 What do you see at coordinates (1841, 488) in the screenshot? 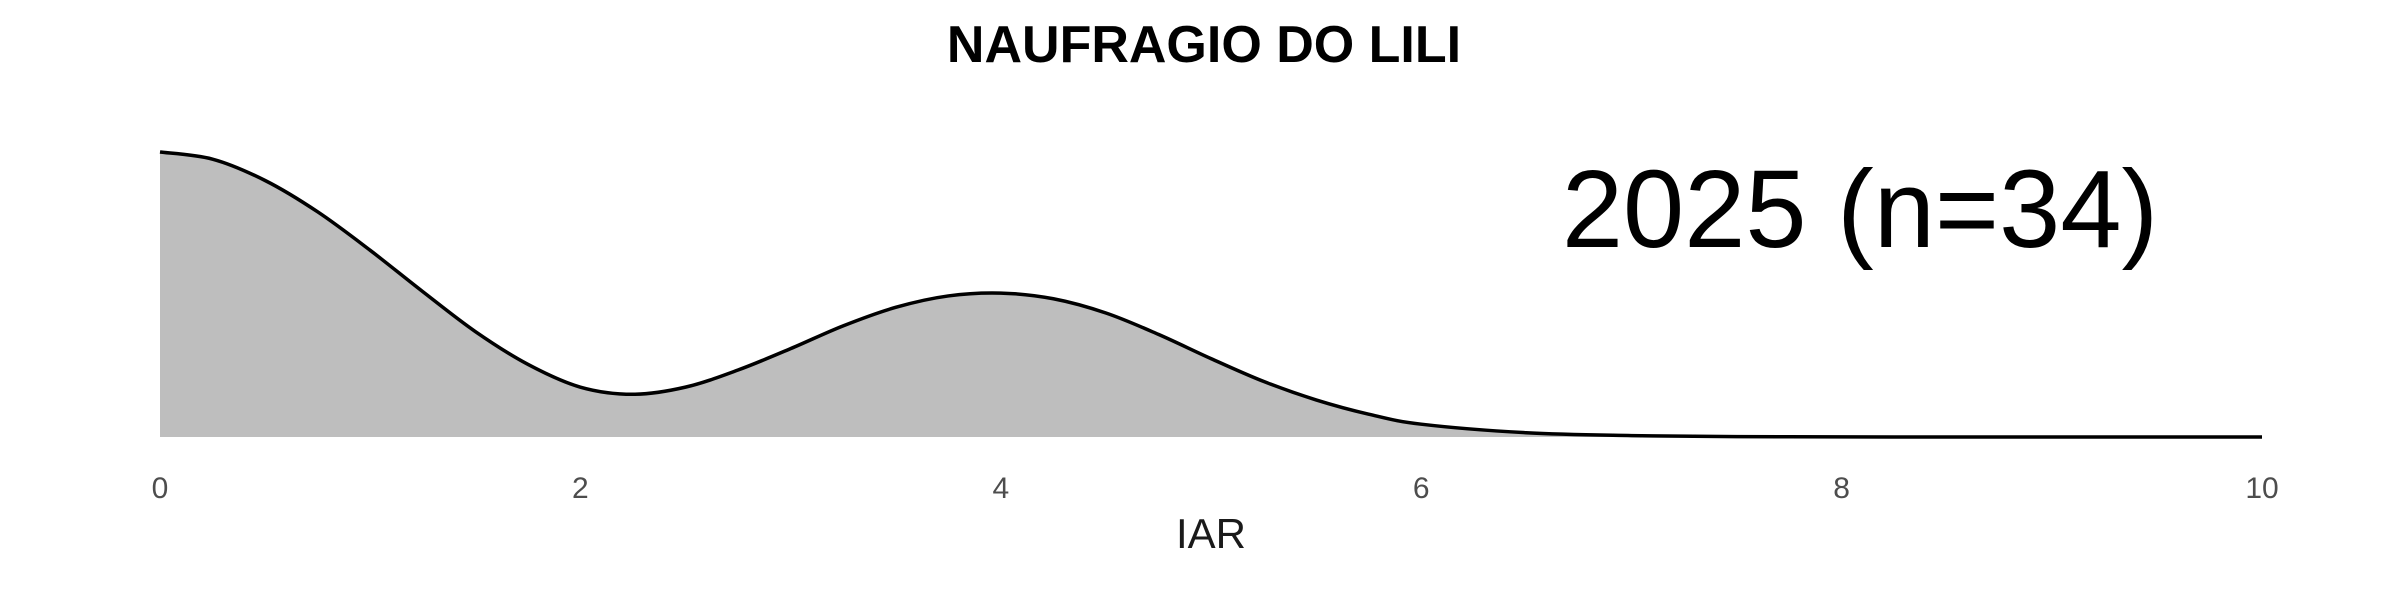
I see `x-tick-label: 8` at bounding box center [1841, 488].